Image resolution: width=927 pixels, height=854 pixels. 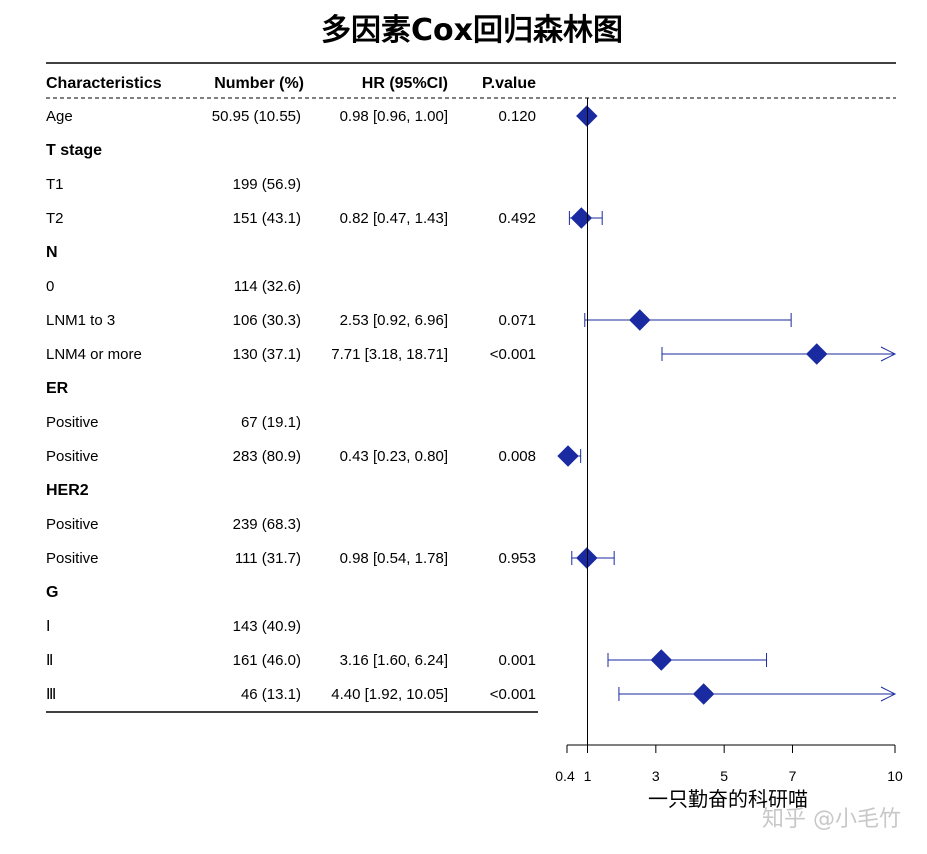 What do you see at coordinates (394, 456) in the screenshot?
I see `hr-cell: 0.43 [0.23, 0.80]` at bounding box center [394, 456].